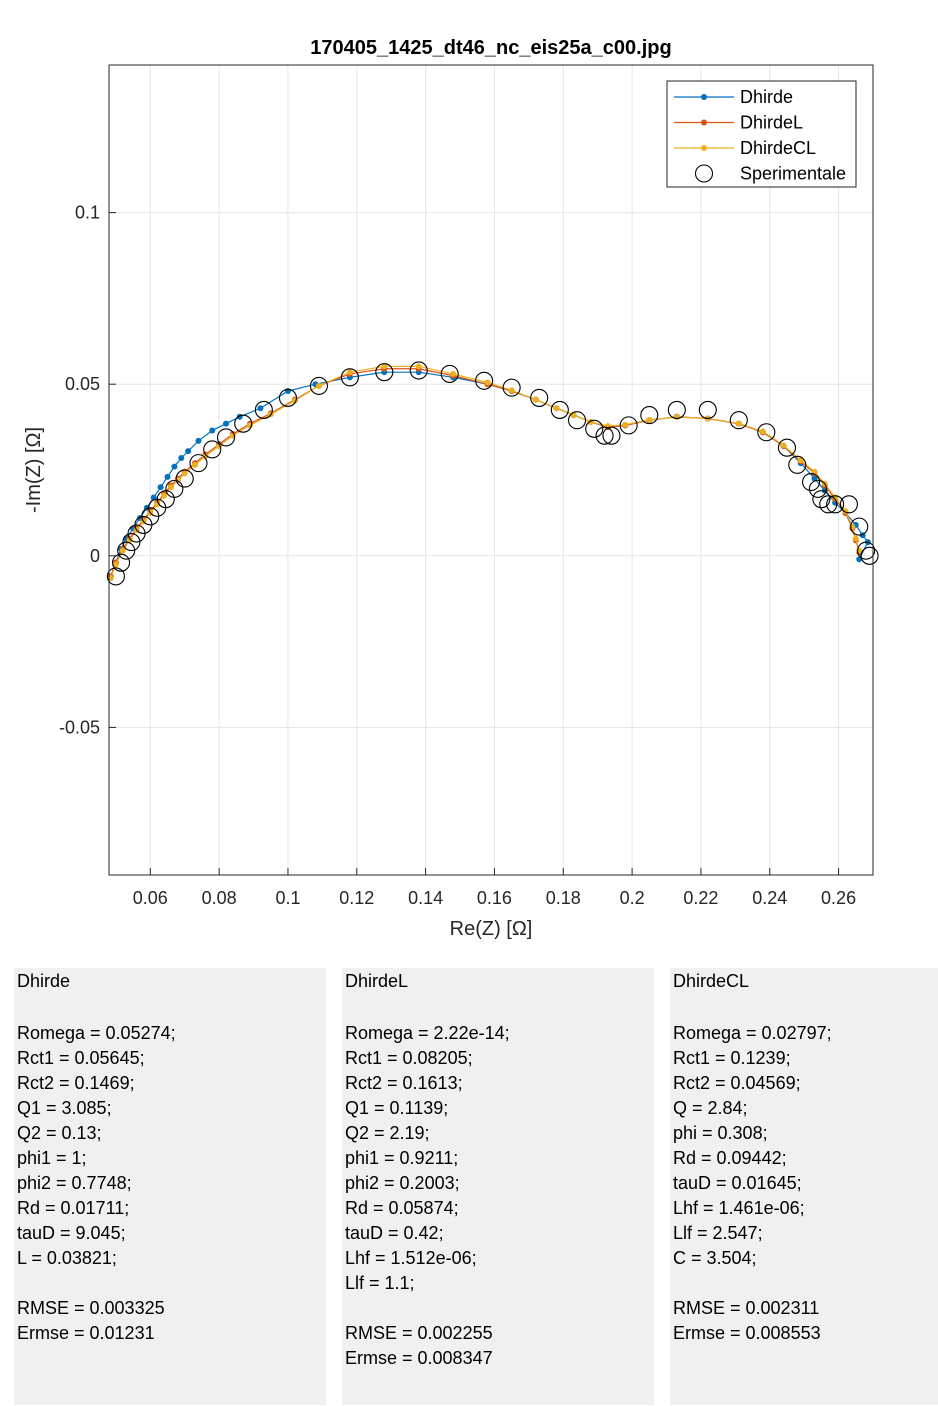  I want to click on panel-param-line: tauD = 0.01645;, so click(737, 1183).